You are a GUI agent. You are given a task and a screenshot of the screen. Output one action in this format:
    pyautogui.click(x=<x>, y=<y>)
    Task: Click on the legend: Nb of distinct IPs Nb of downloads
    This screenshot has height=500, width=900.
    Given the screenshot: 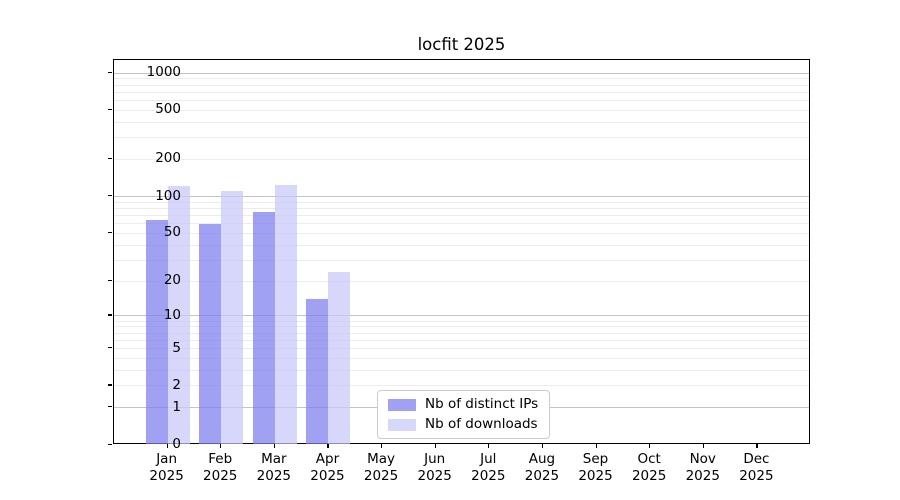 What is the action you would take?
    pyautogui.click(x=464, y=414)
    